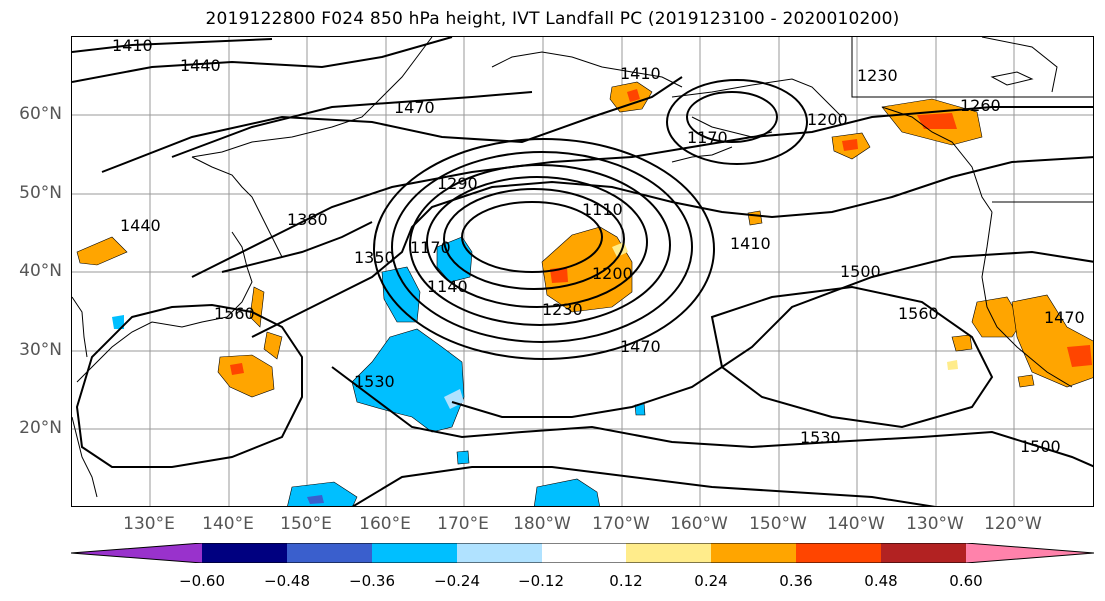  What do you see at coordinates (40, 271) in the screenshot?
I see `lat-label-40n: 40°N` at bounding box center [40, 271].